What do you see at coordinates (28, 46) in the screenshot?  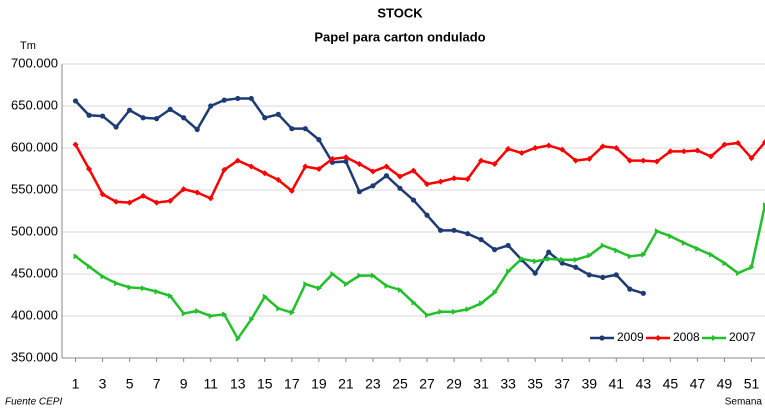 I see `y-axis-label: Tm` at bounding box center [28, 46].